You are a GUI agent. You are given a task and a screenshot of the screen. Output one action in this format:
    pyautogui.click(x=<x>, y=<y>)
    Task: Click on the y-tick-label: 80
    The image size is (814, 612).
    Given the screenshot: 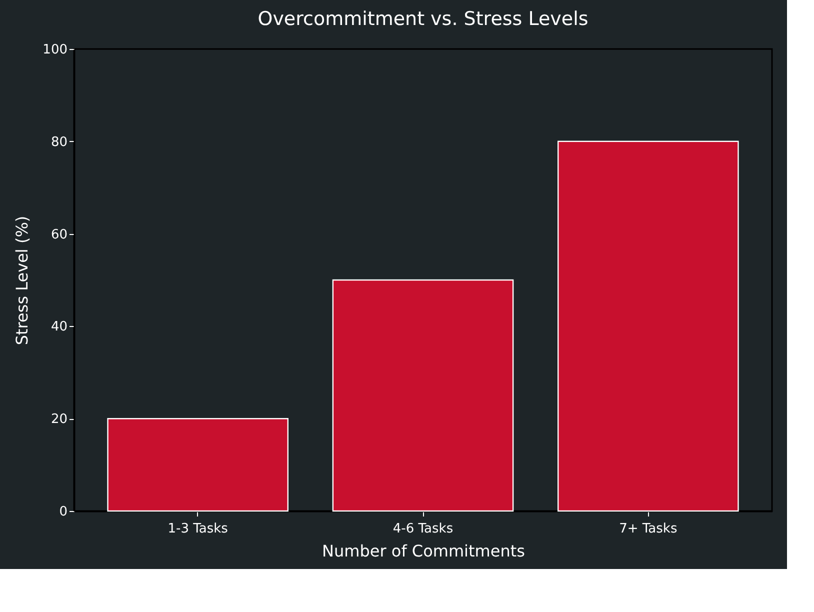 What is the action you would take?
    pyautogui.click(x=59, y=142)
    